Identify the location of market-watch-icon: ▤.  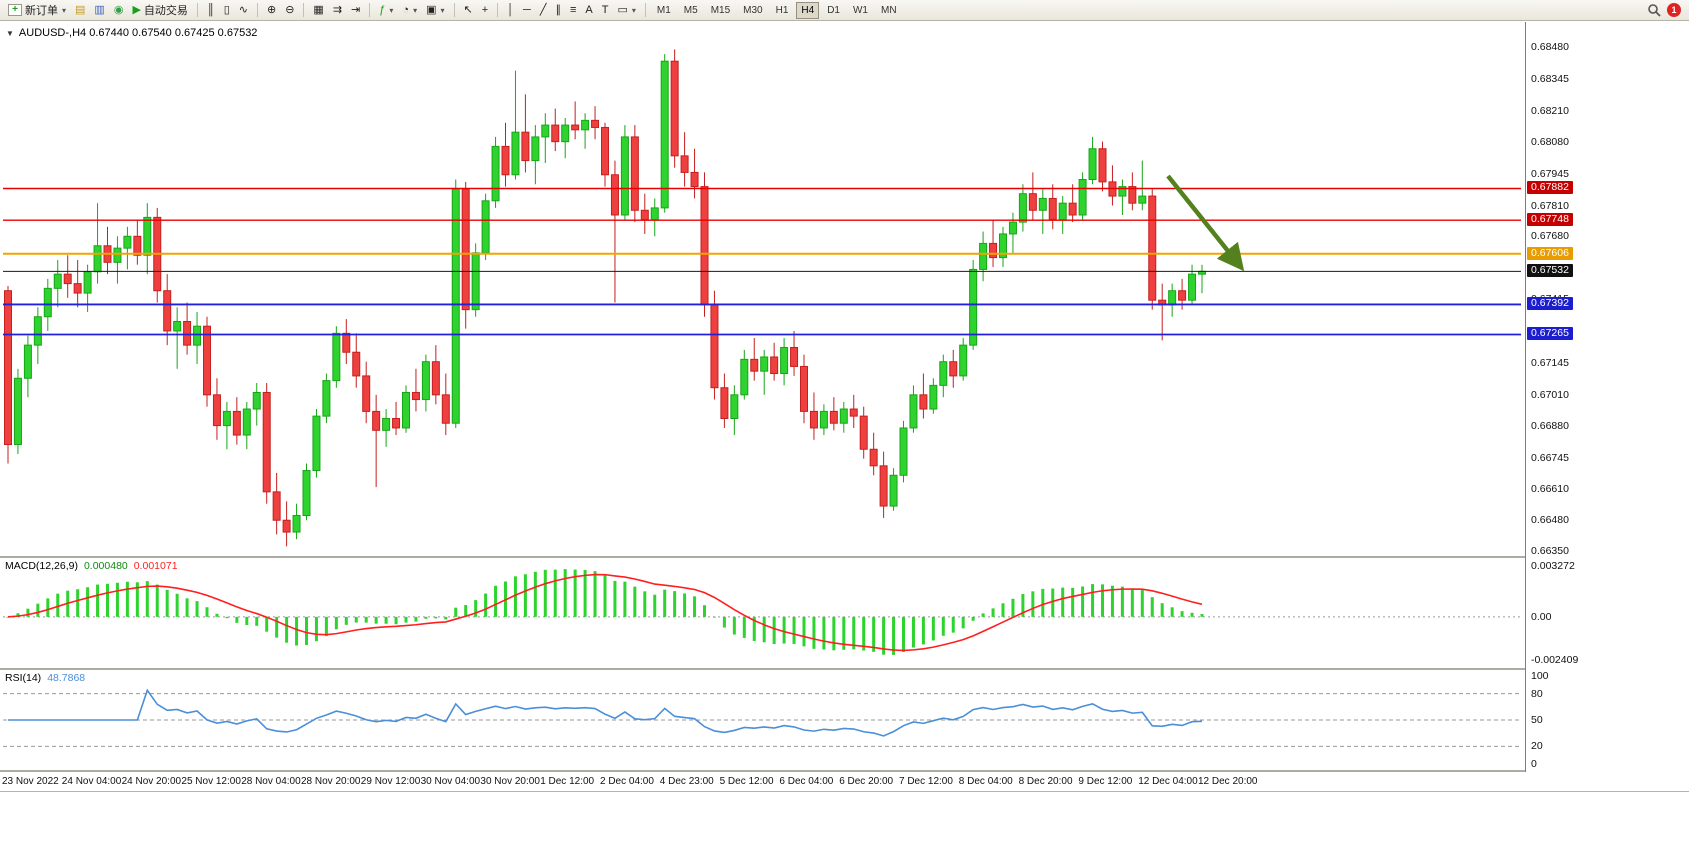
(80, 10).